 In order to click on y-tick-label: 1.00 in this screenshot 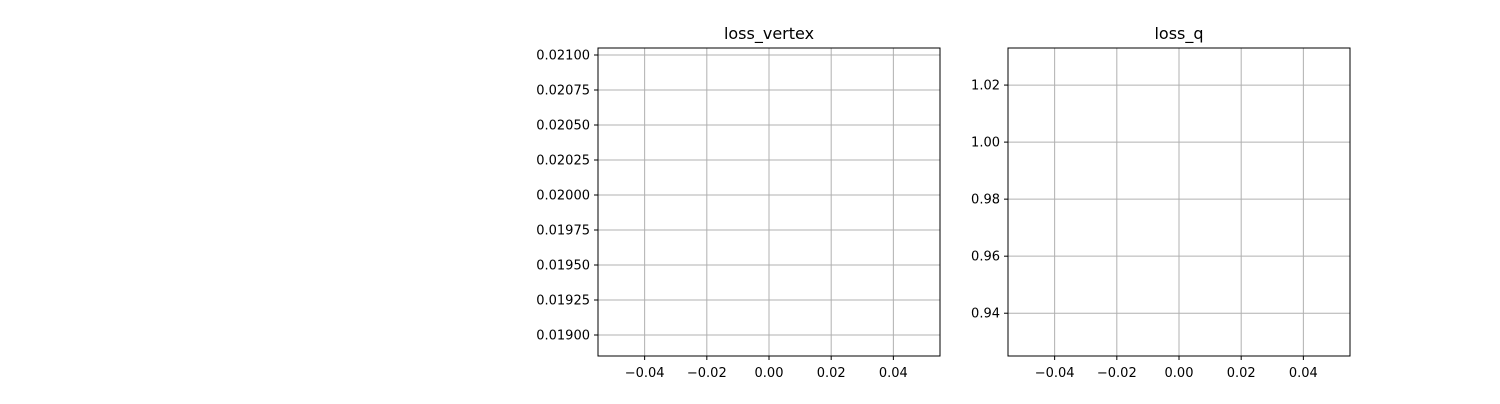, I will do `click(985, 143)`.